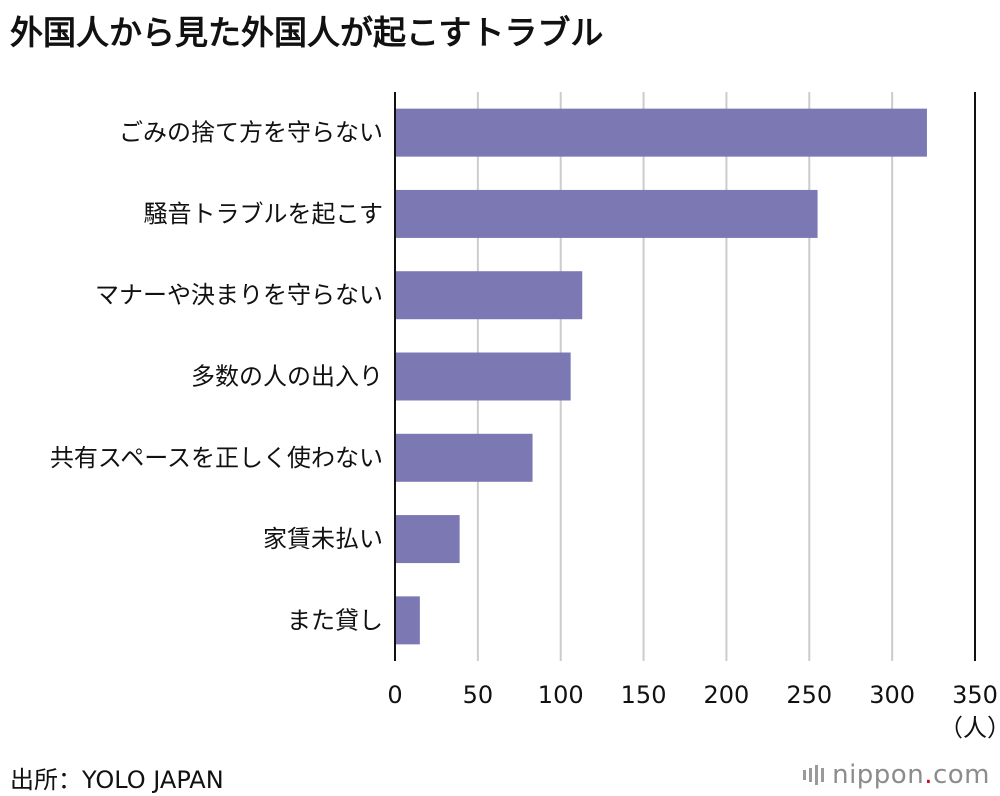  Describe the element at coordinates (323, 539) in the screenshot. I see `category-label-5: 家賃未払い` at that location.